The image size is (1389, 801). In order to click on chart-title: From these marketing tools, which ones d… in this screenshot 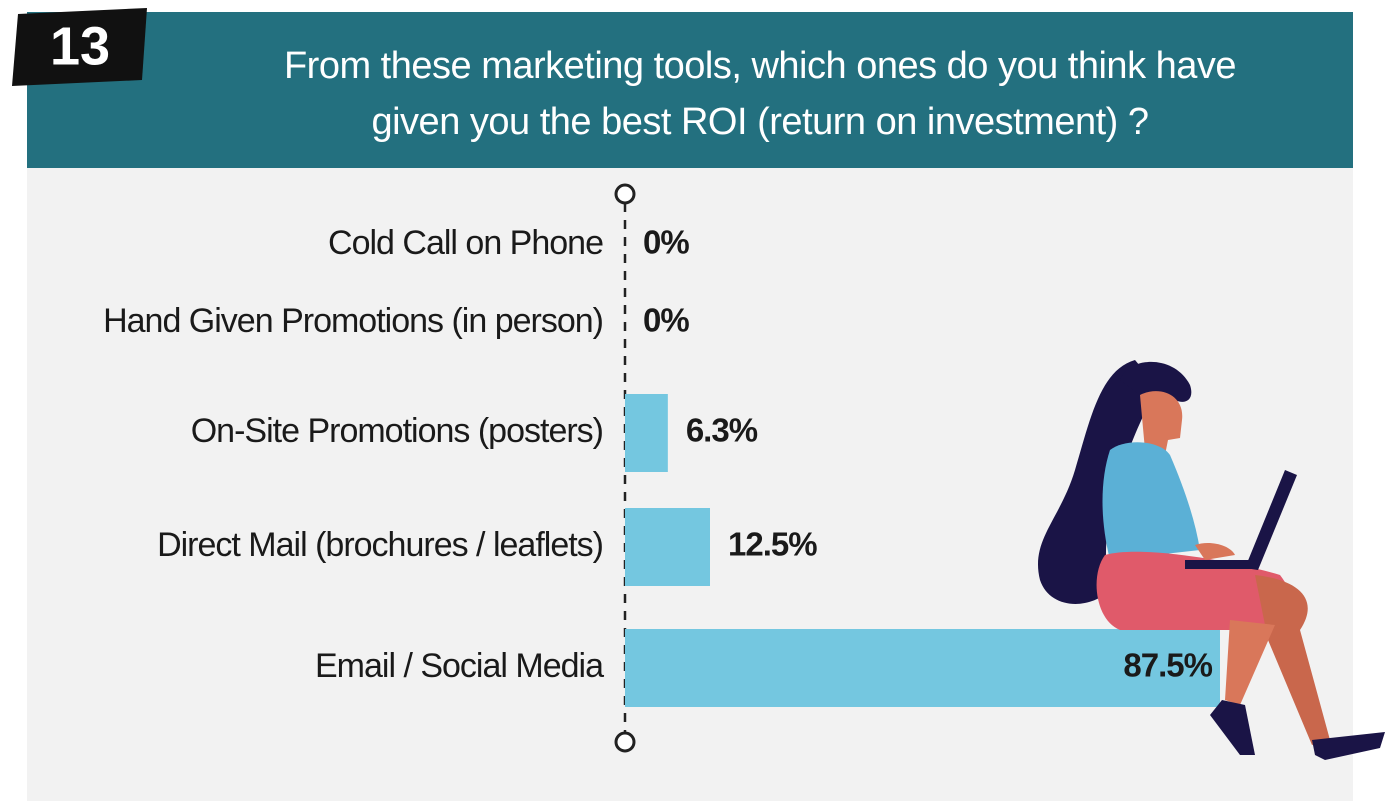, I will do `click(760, 94)`.